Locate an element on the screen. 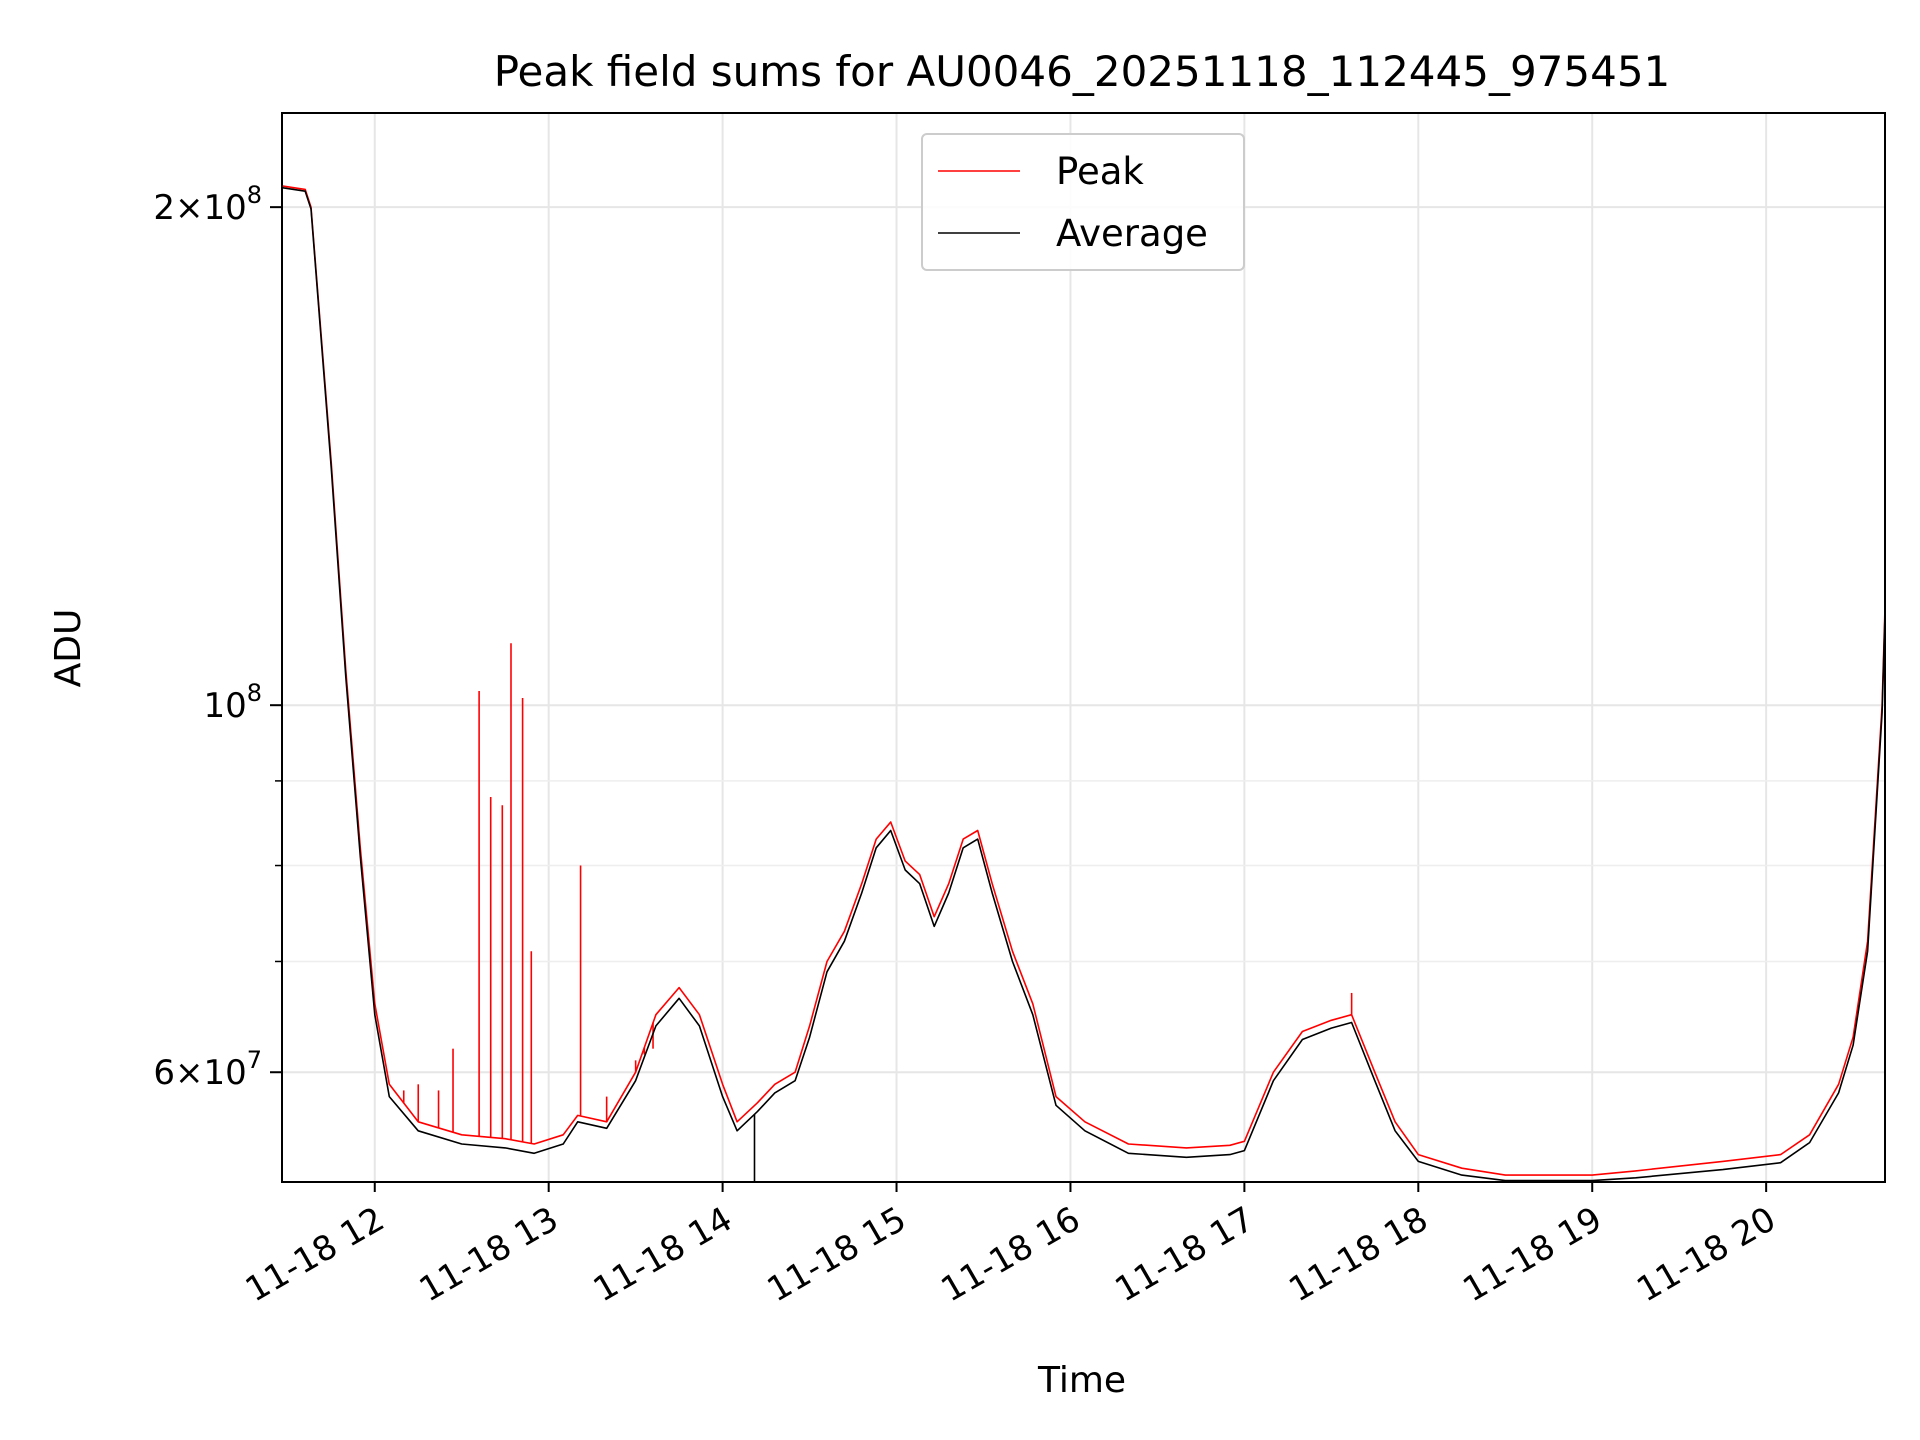 This screenshot has width=1920, height=1440. x-axis-label: Time is located at coordinates (1081, 1380).